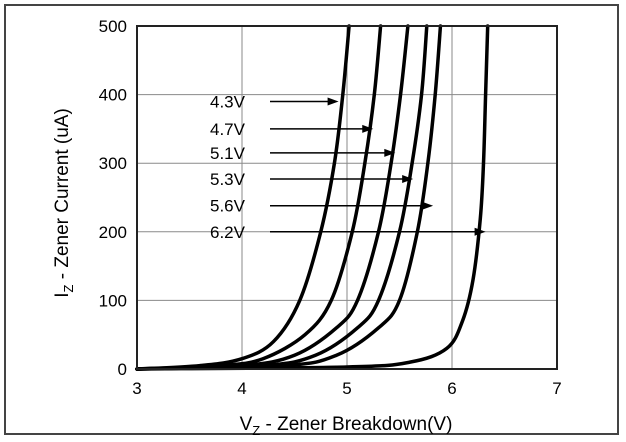  I want to click on x-tick-label: 4, so click(241, 388).